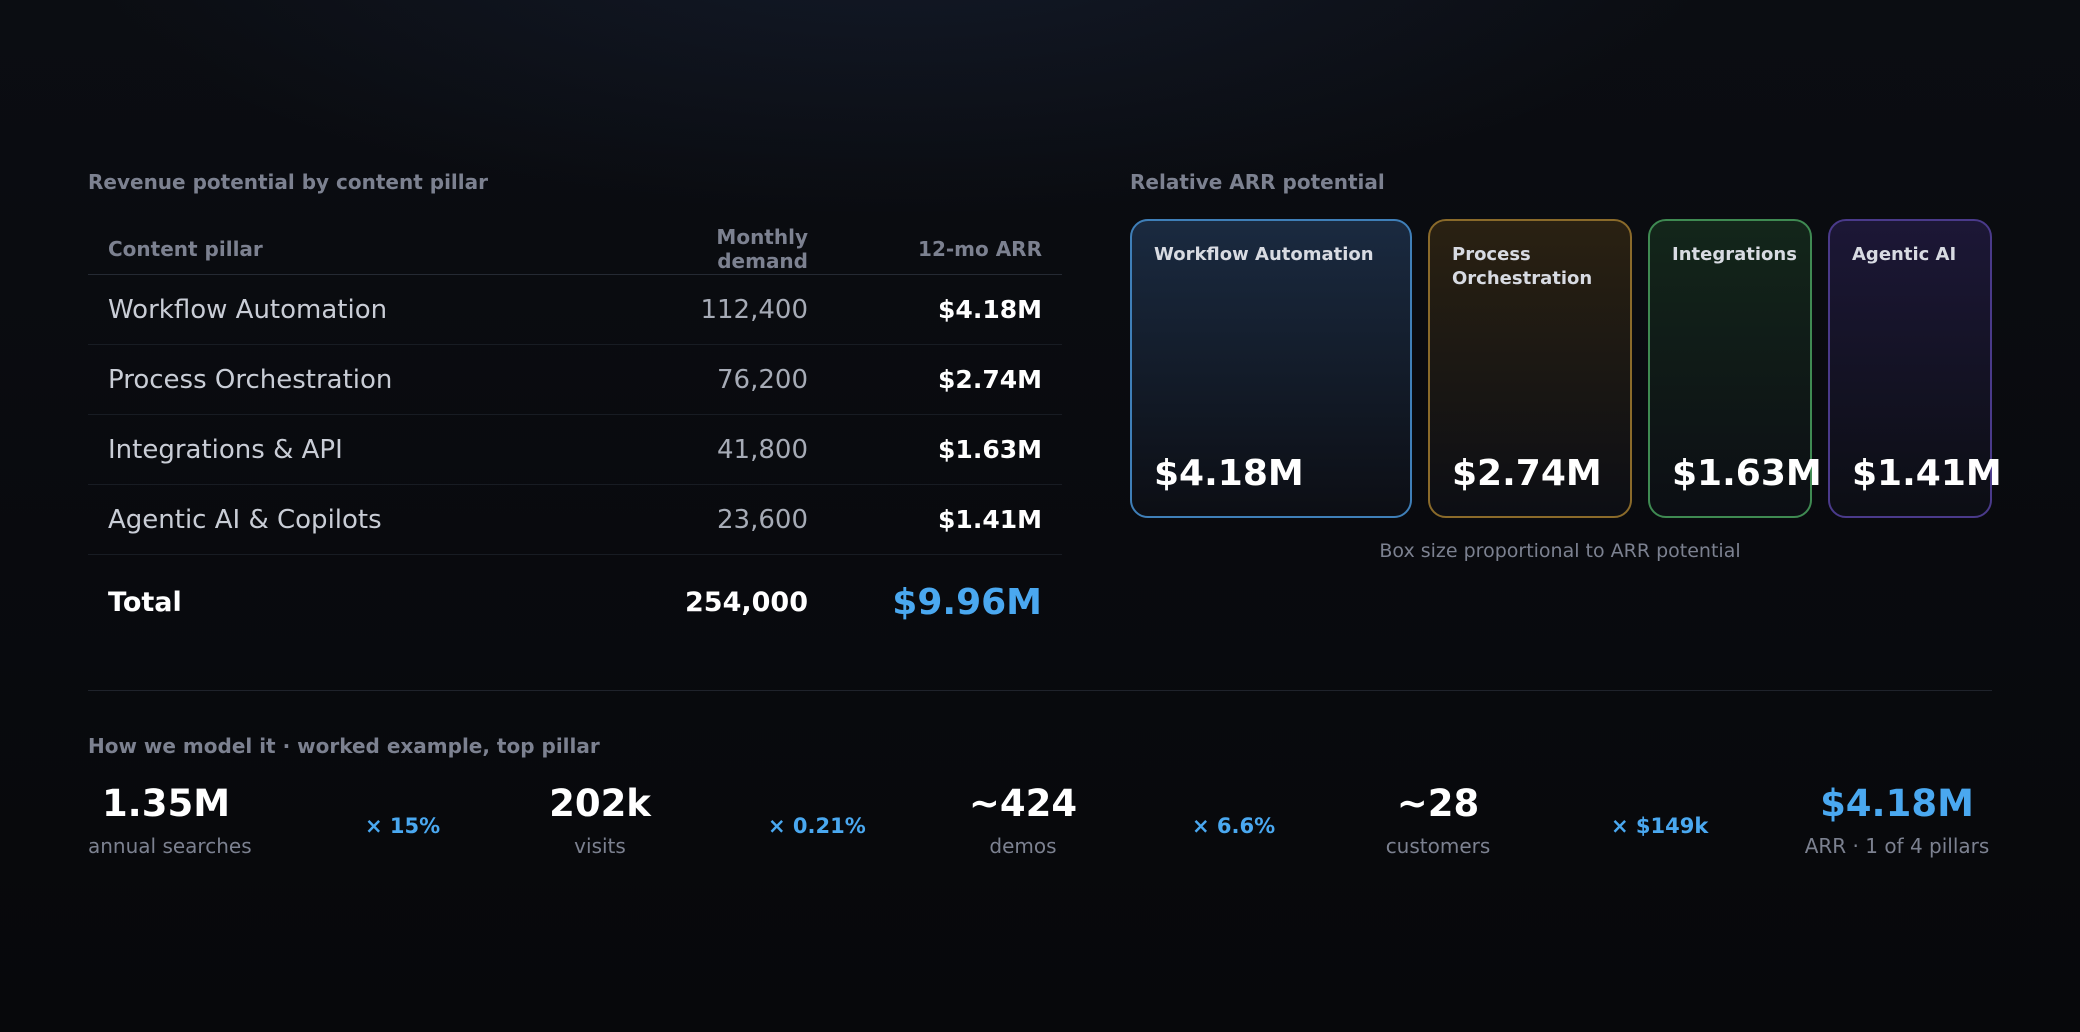 The height and width of the screenshot is (1032, 2080). I want to click on stat-value: ~28, so click(1438, 803).